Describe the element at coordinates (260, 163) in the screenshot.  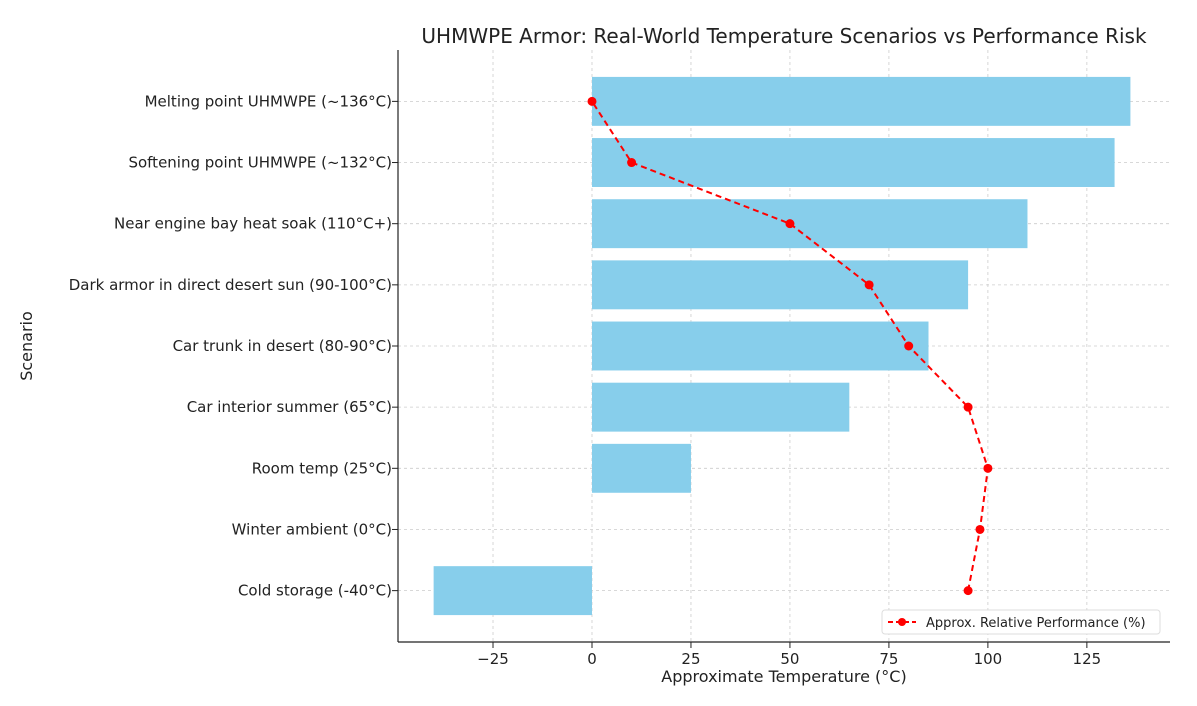
I see `y-tick-label: Softening point UHMWPE (~132°C)` at that location.